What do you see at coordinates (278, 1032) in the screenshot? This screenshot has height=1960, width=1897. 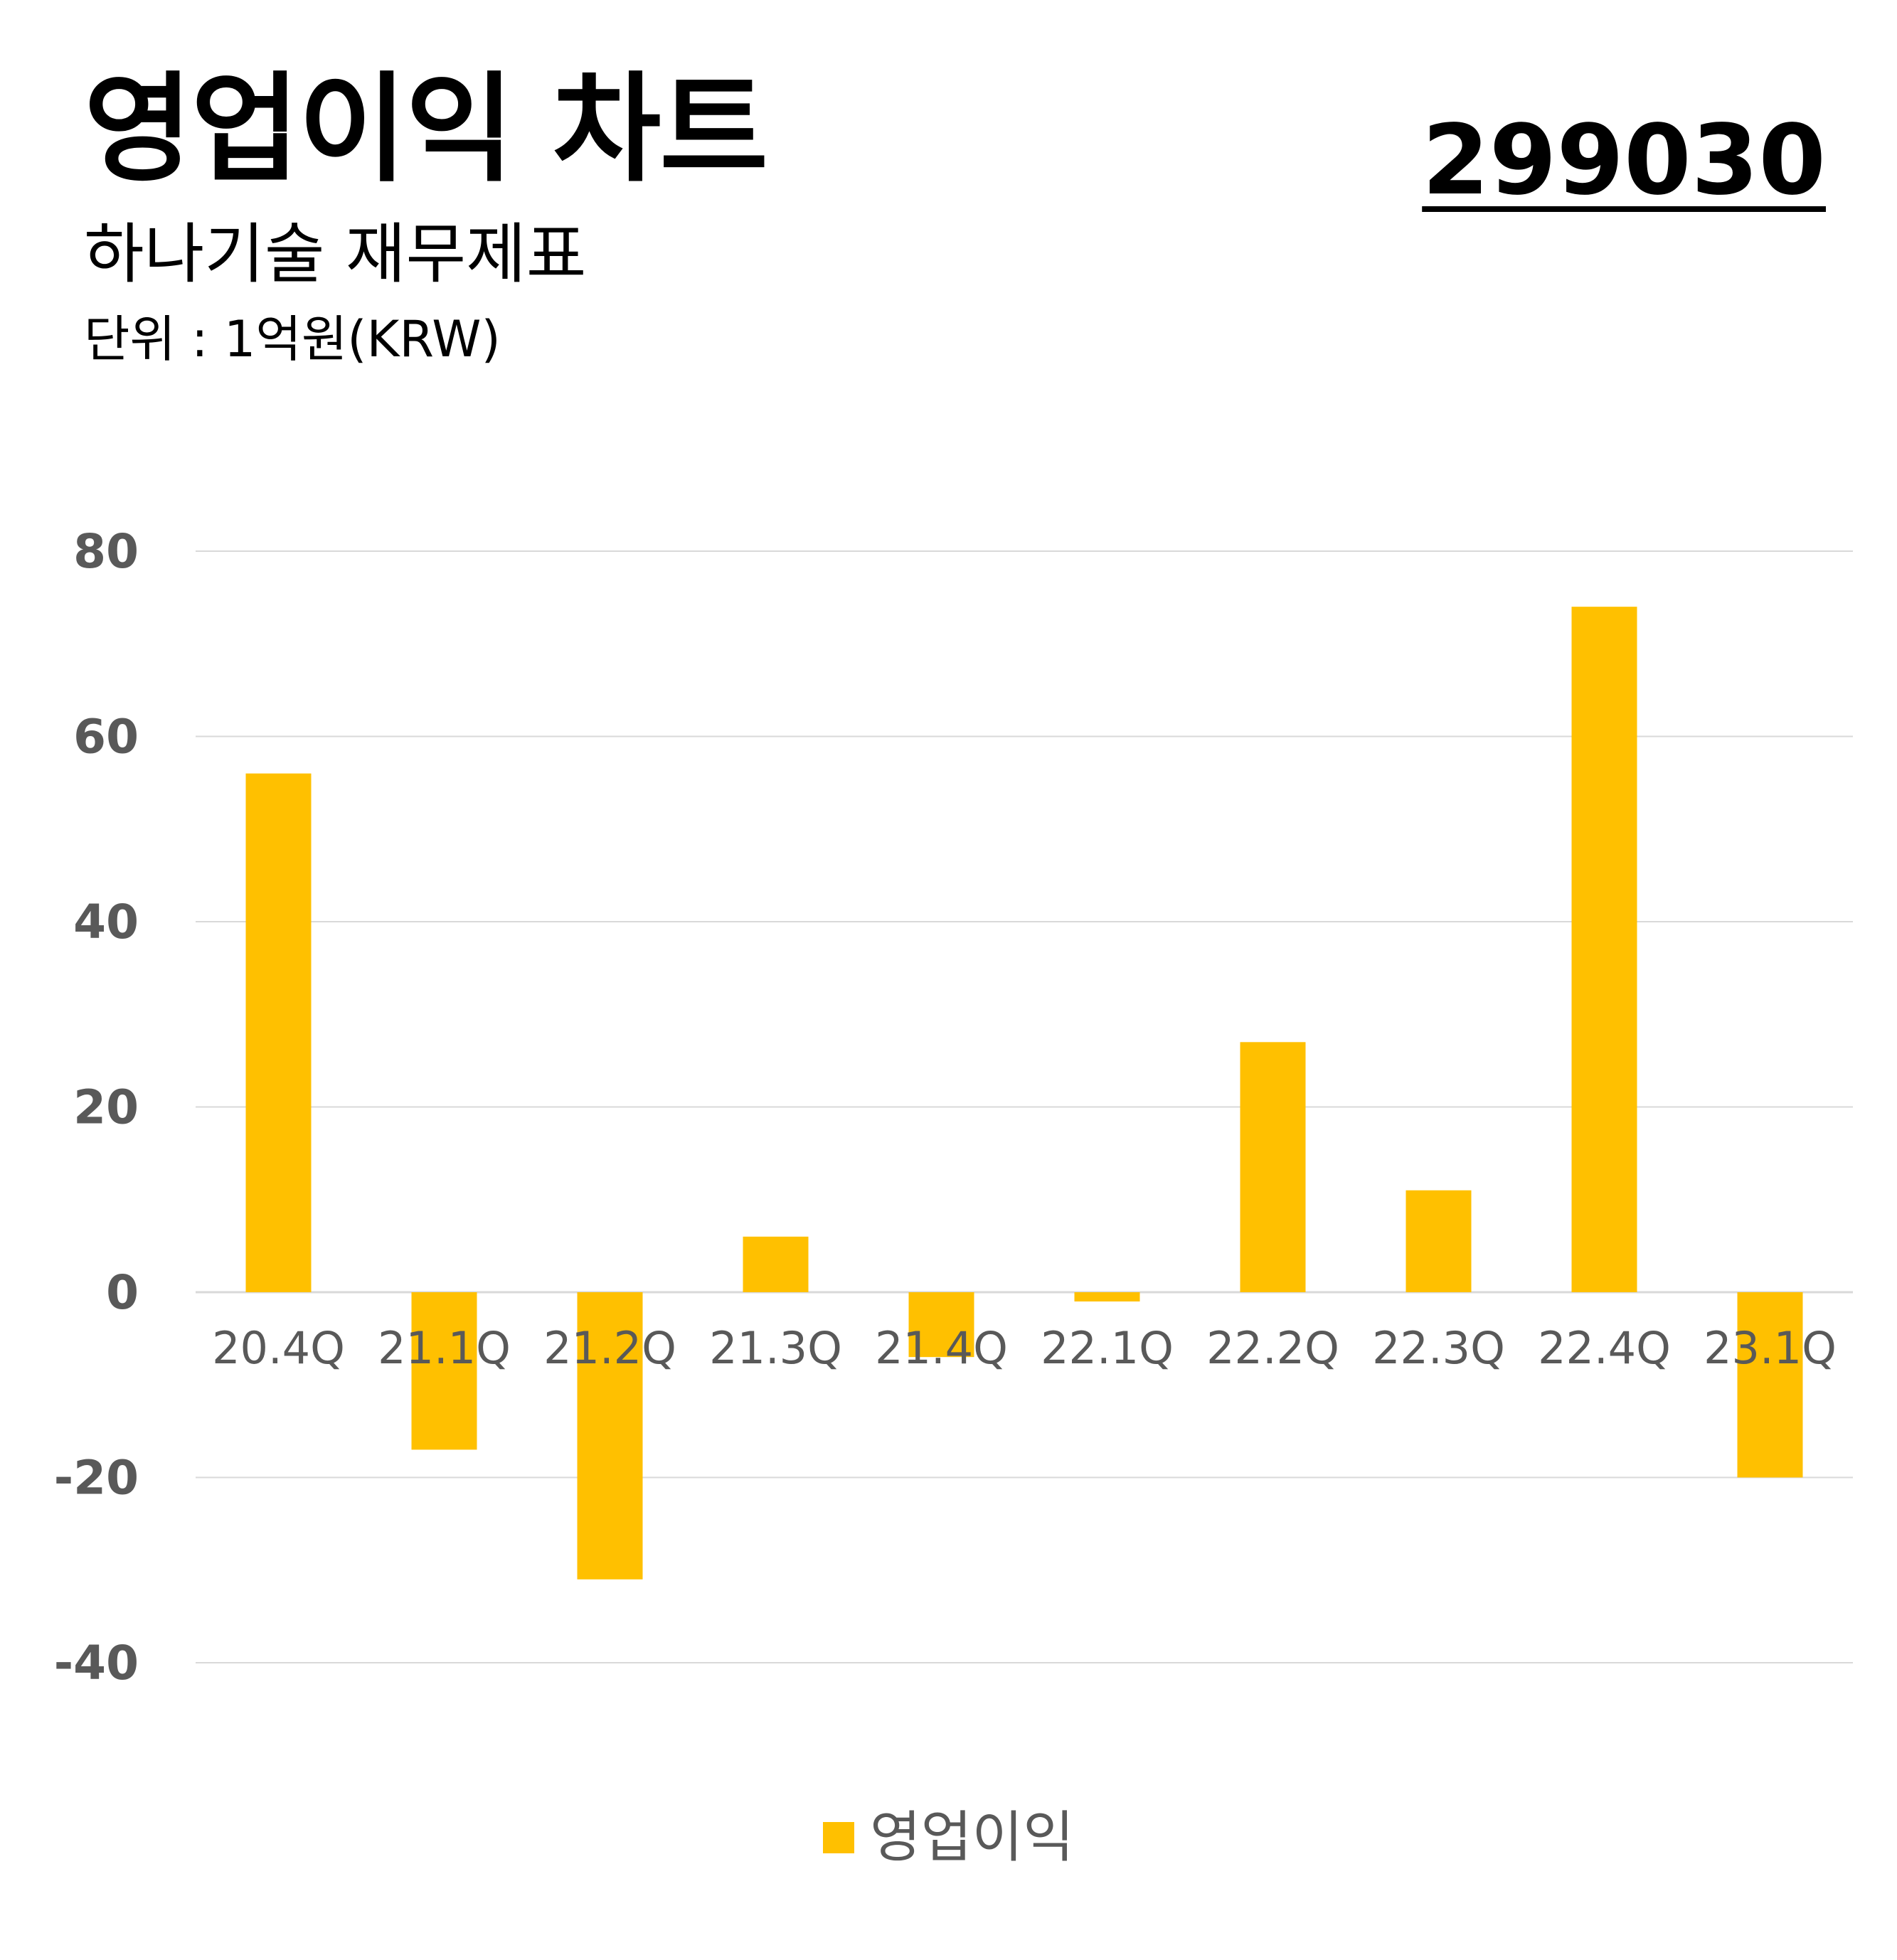 I see `bar-20.4Q` at bounding box center [278, 1032].